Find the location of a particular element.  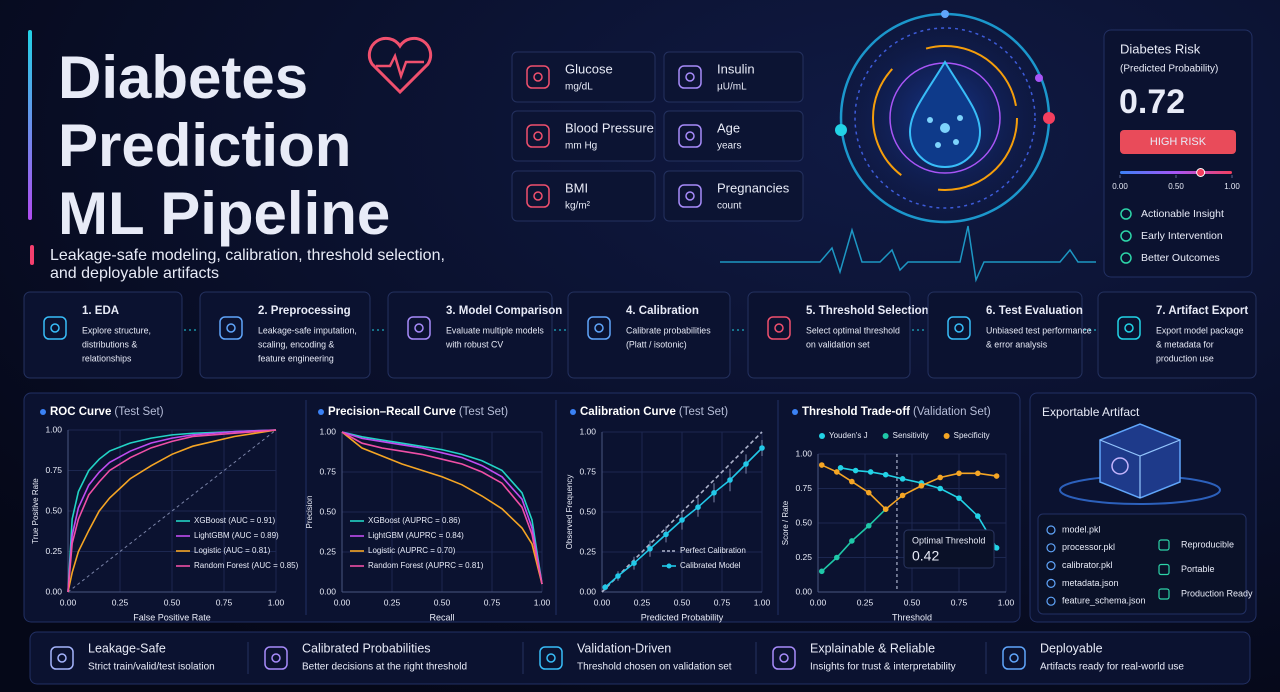

step-title: 5. Threshold Selection is located at coordinates (867, 311).